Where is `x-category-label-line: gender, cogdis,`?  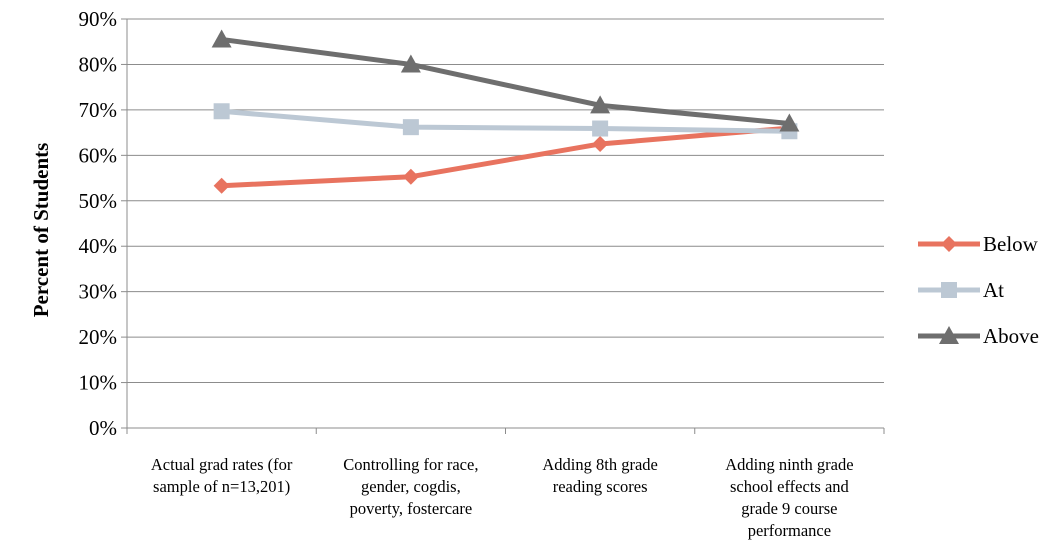 x-category-label-line: gender, cogdis, is located at coordinates (411, 486).